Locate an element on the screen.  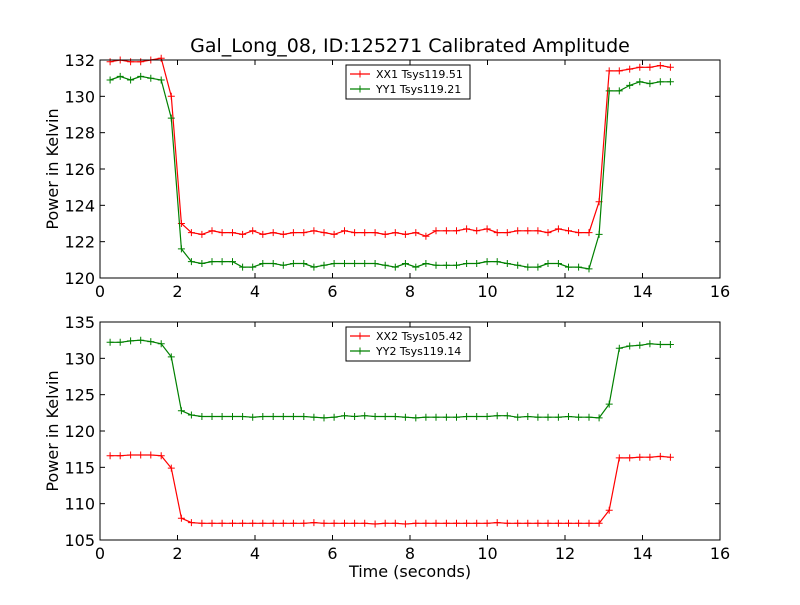
y-tick-label: 110 is located at coordinates (79, 504).